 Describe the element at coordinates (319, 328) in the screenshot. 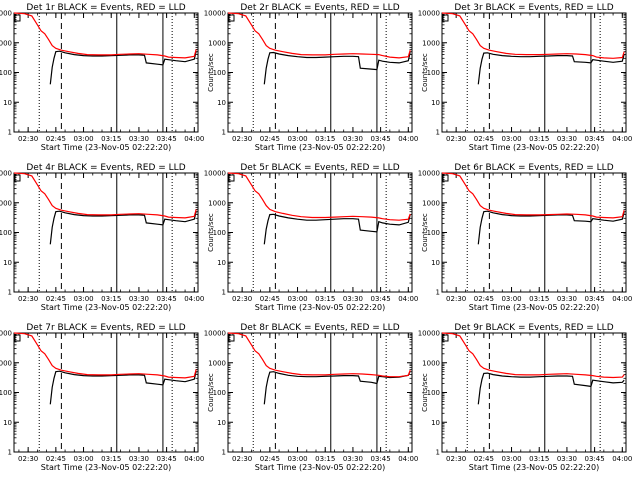

I see `chart-title: Det 8r BLACK = Events, RED = LLD` at that location.